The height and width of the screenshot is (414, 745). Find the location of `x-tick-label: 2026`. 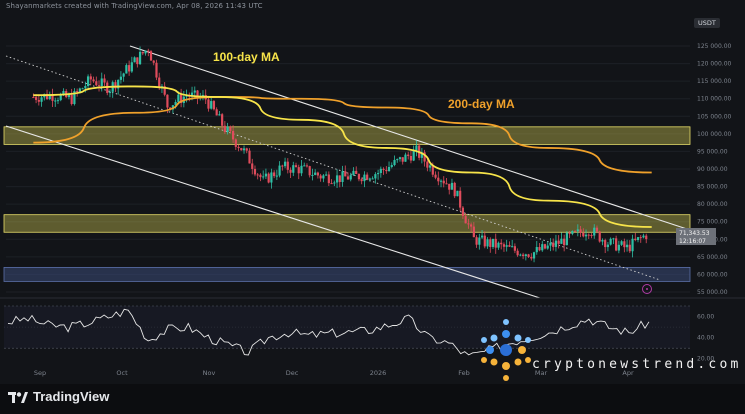

x-tick-label: 2026 is located at coordinates (378, 373).